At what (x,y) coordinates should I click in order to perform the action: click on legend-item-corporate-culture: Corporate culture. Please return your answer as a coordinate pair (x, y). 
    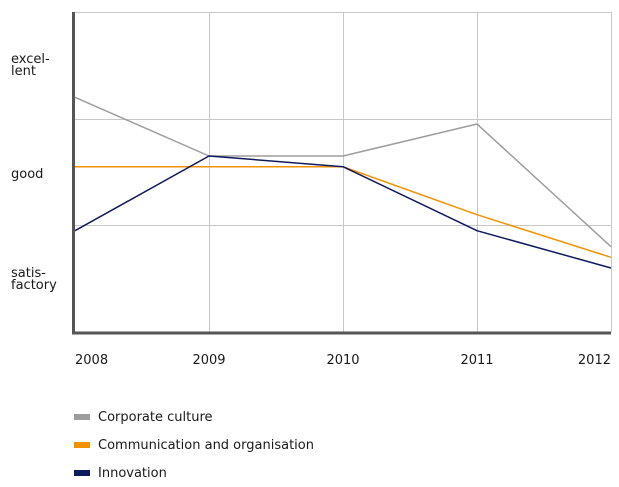
    Looking at the image, I should click on (194, 417).